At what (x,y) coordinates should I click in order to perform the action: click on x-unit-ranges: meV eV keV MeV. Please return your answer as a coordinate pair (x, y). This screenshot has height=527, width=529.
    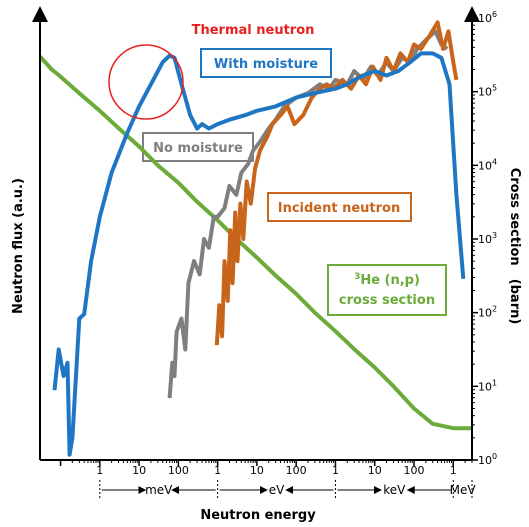
    Looking at the image, I should click on (288, 489).